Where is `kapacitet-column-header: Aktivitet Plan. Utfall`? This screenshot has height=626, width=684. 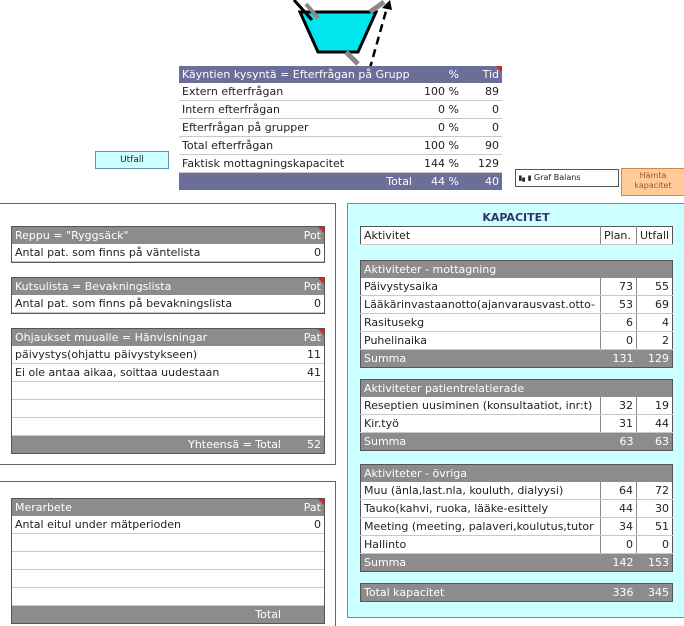
kapacitet-column-header: Aktivitet Plan. Utfall is located at coordinates (516, 235).